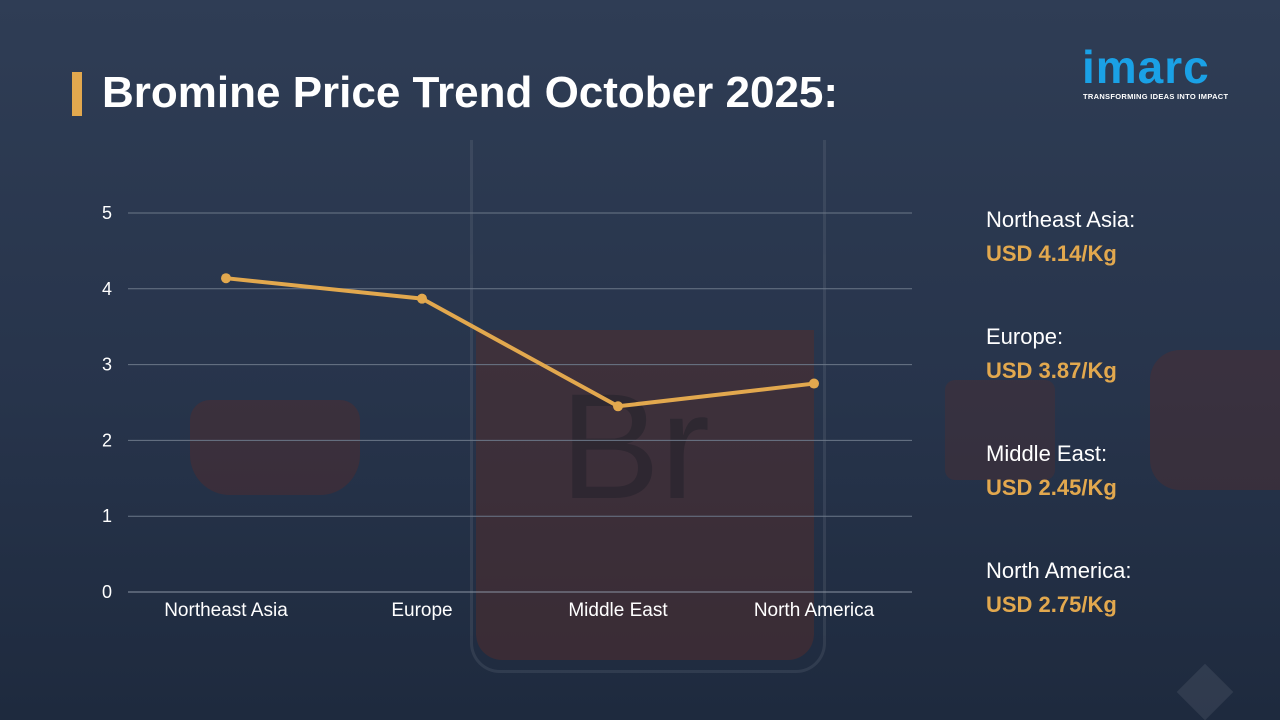  What do you see at coordinates (1061, 219) in the screenshot?
I see `price-region-label: Northeast Asia:` at bounding box center [1061, 219].